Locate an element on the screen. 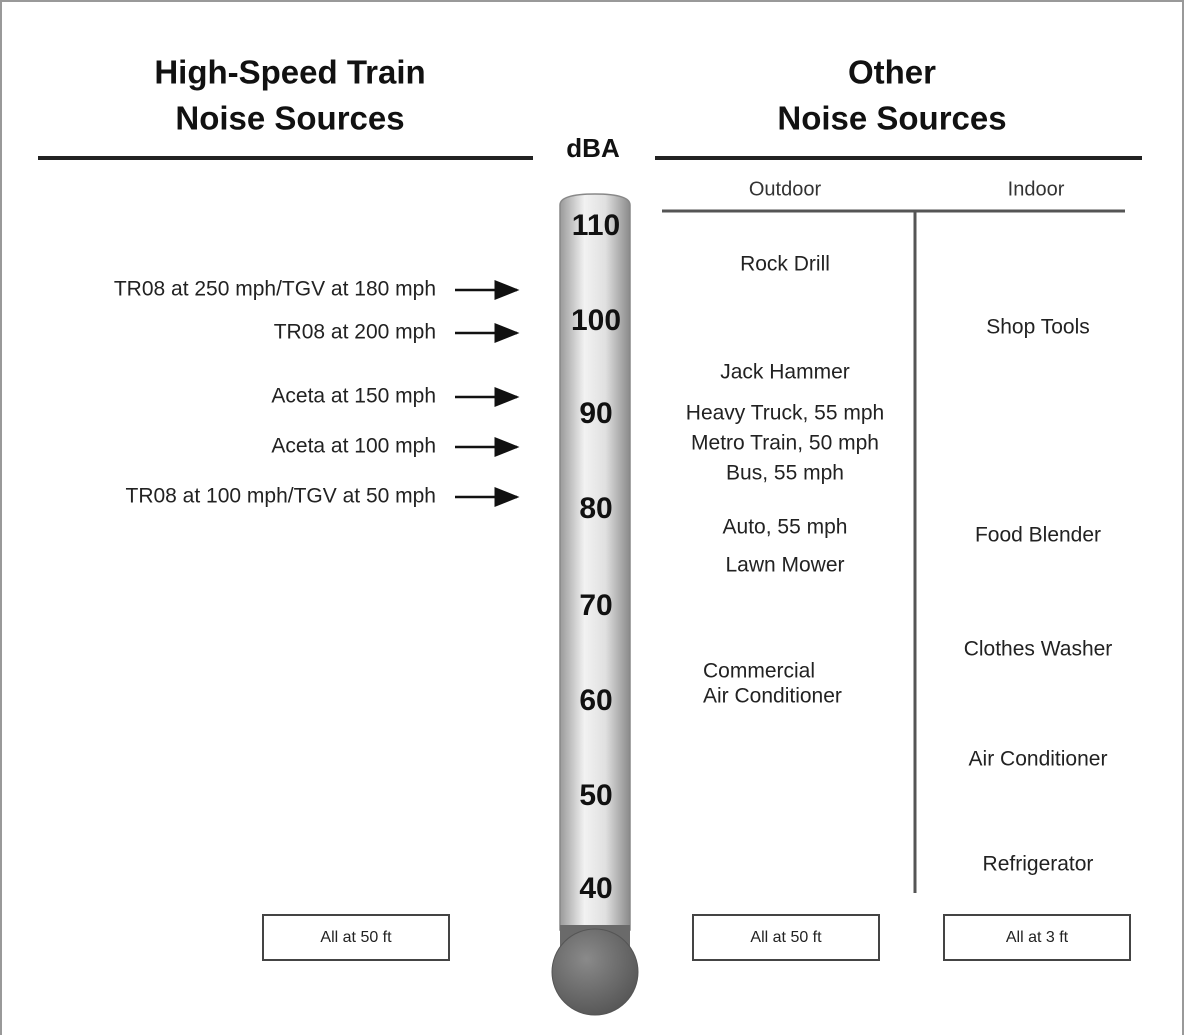  scale-label: 90 is located at coordinates (595, 413).